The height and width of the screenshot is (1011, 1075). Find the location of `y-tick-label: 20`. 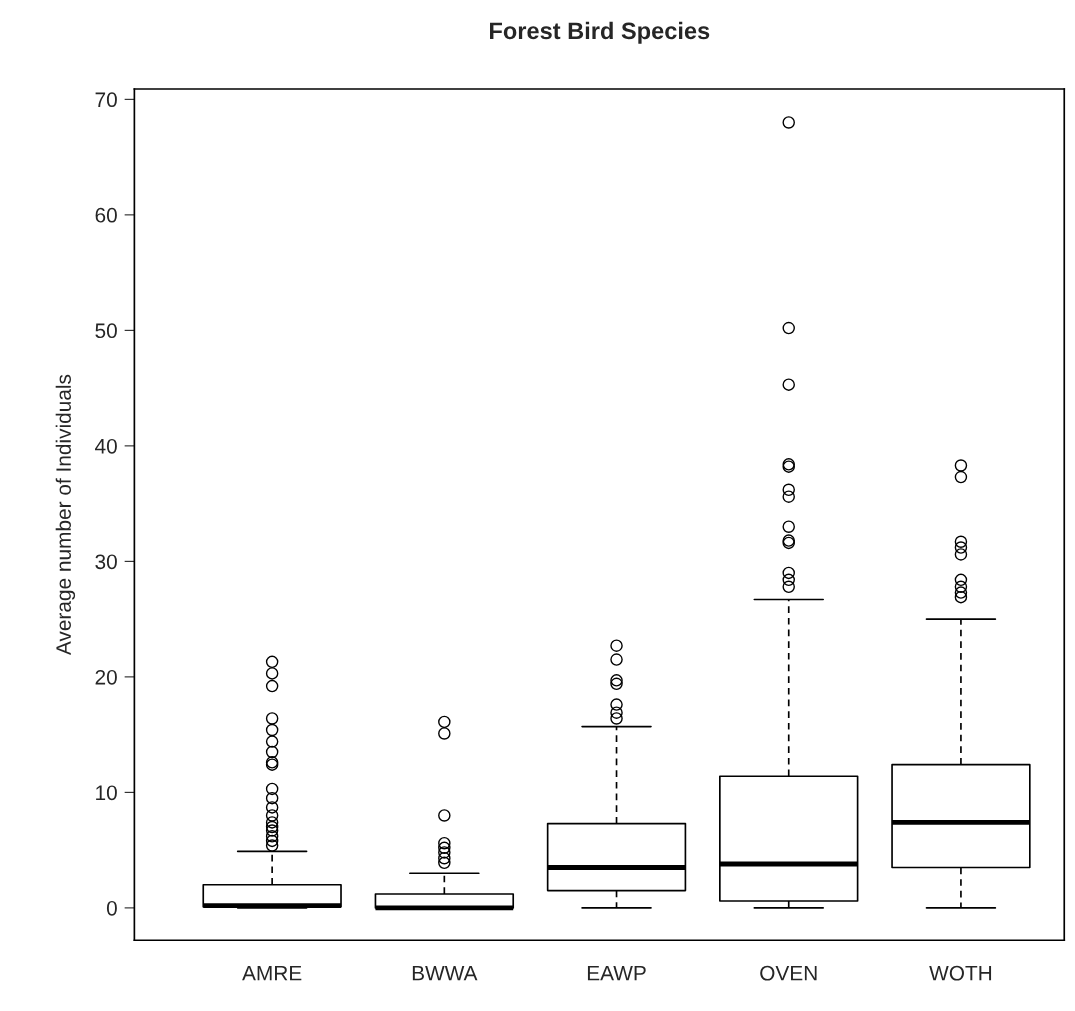

y-tick-label: 20 is located at coordinates (106, 677).